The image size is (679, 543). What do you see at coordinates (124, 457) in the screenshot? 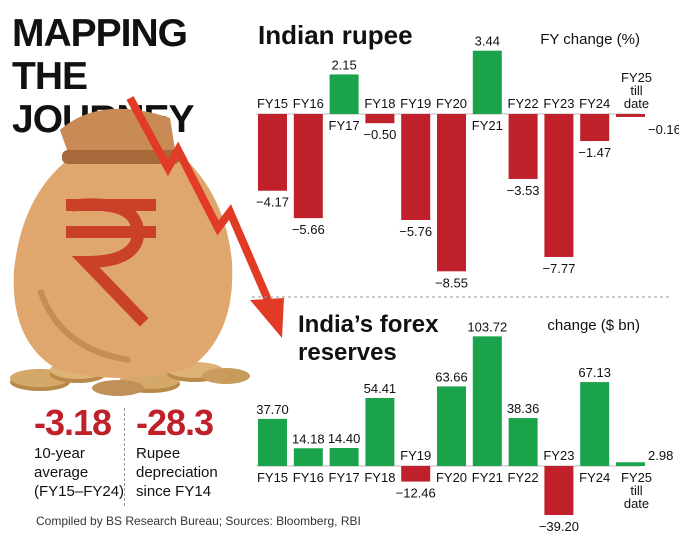
I see `stats-divider` at bounding box center [124, 457].